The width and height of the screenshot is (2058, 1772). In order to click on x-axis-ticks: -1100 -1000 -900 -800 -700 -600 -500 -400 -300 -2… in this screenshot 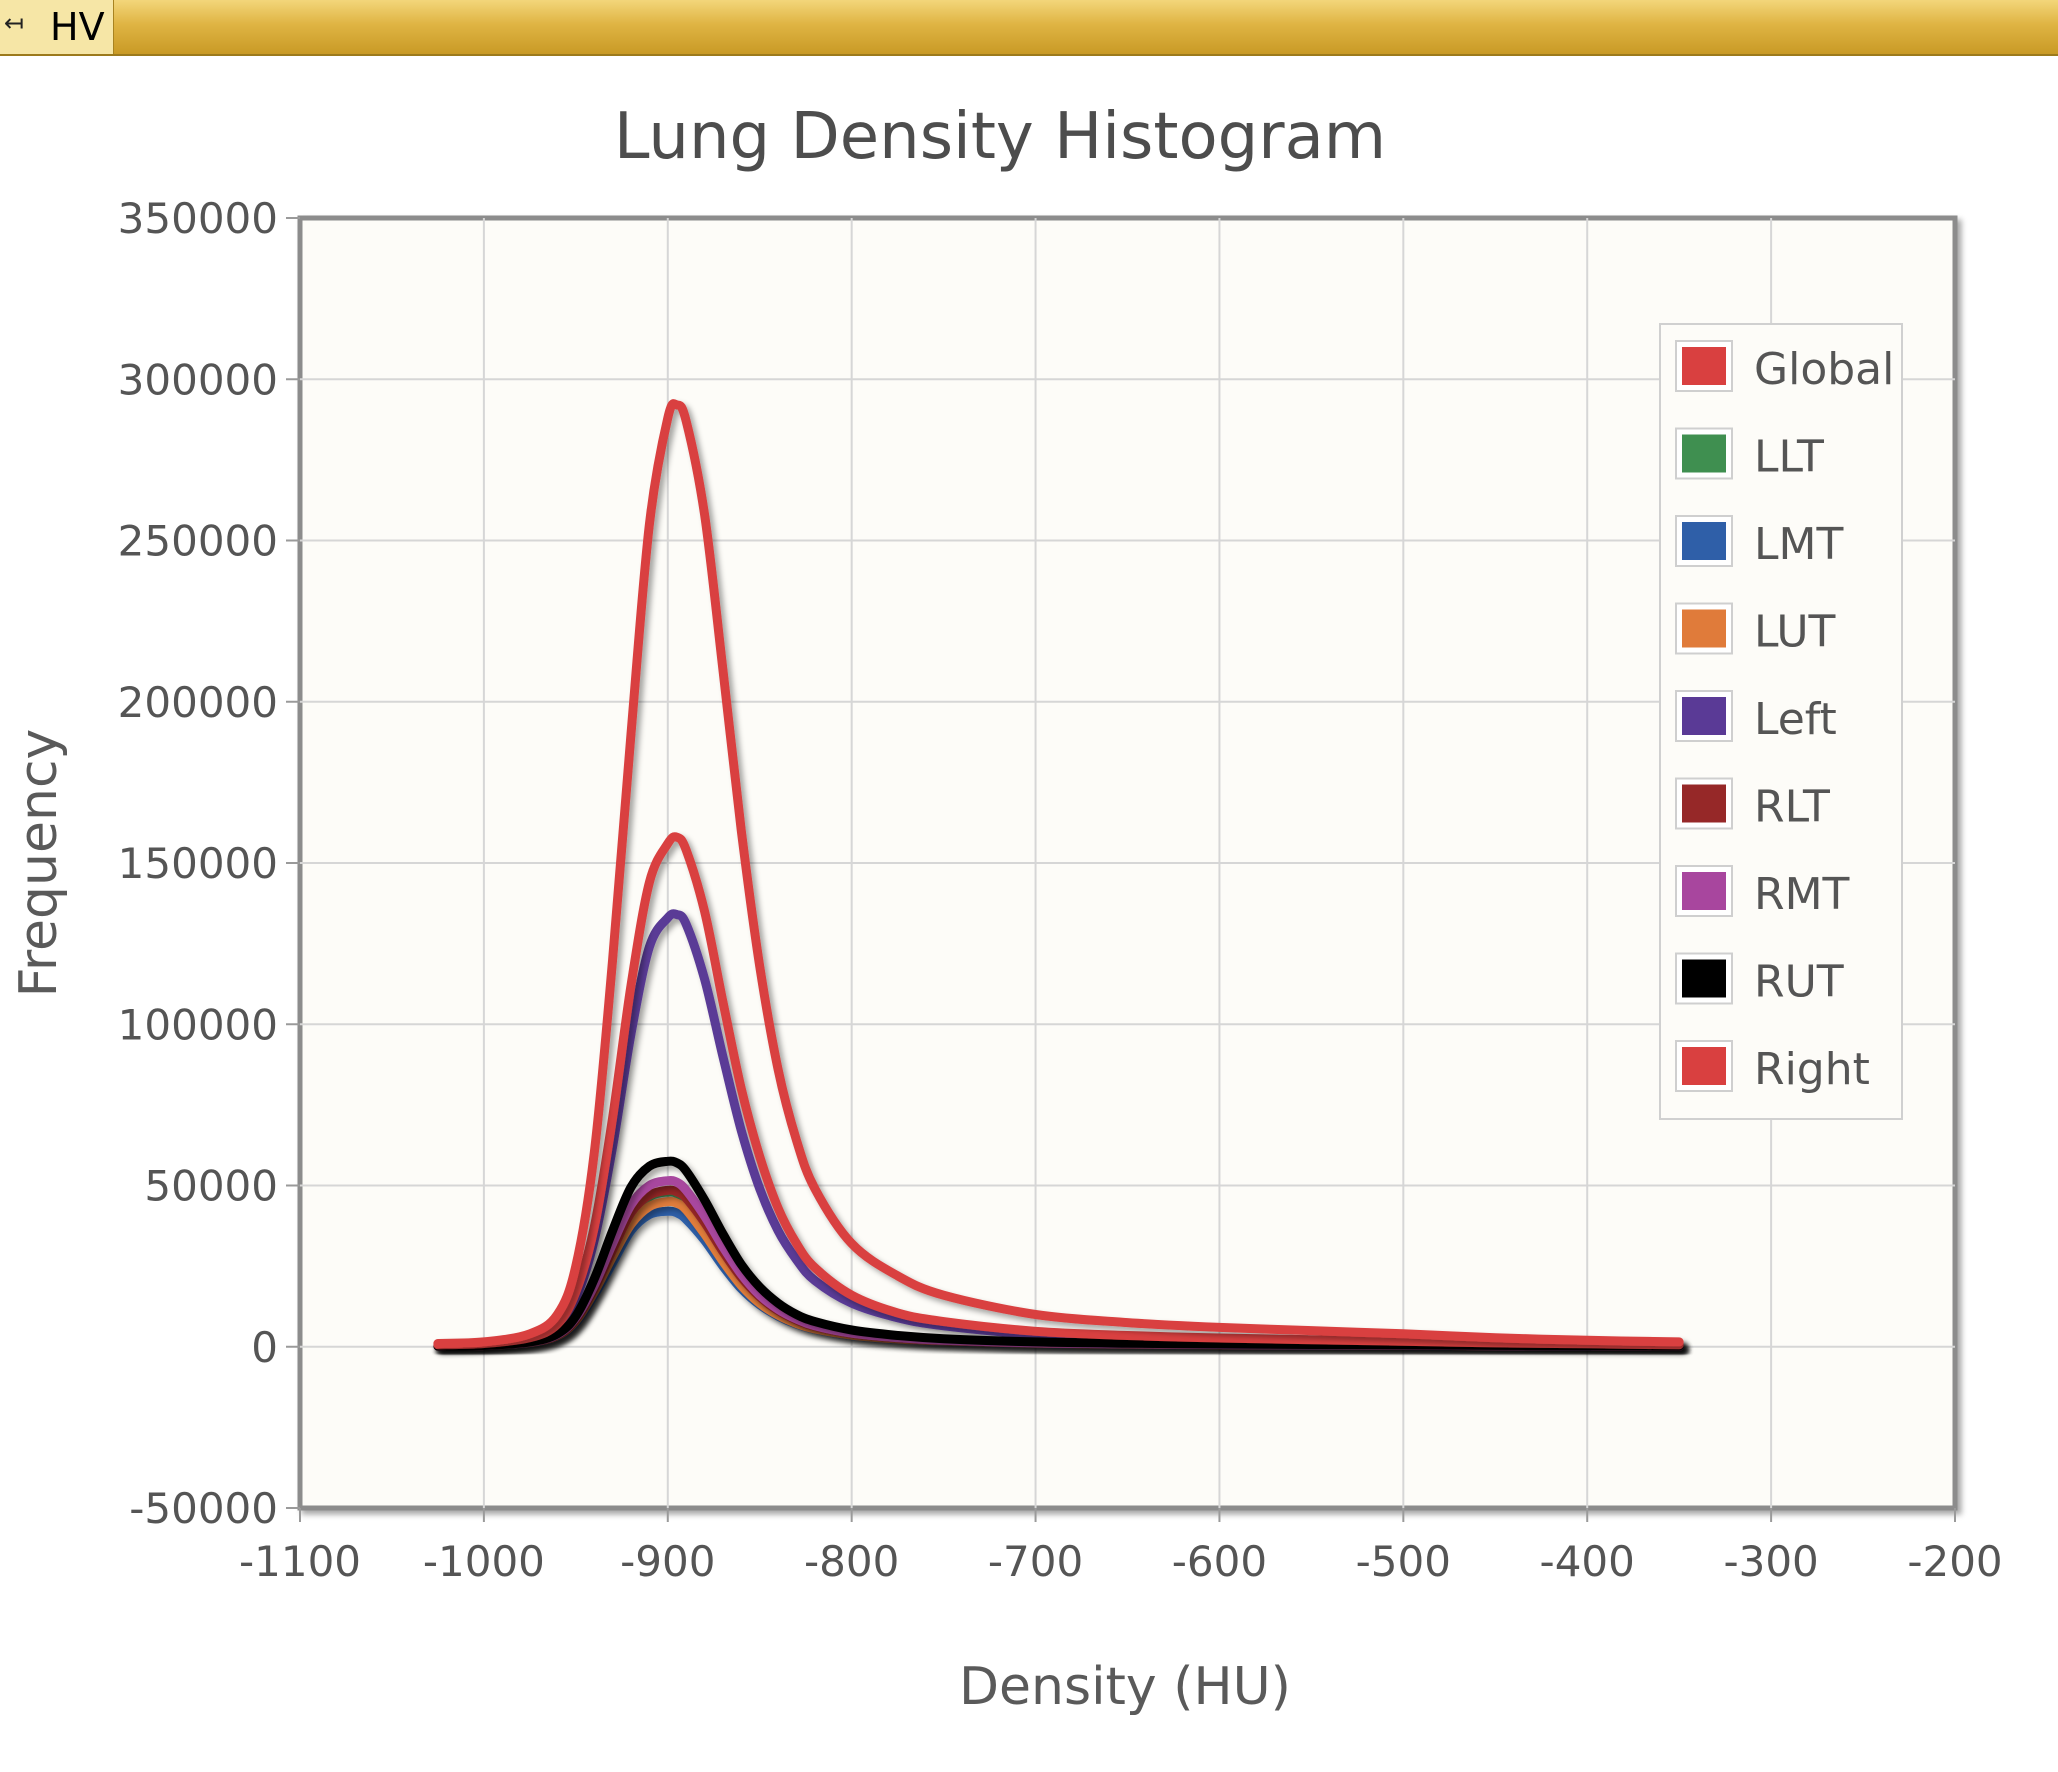, I will do `click(1121, 1547)`.